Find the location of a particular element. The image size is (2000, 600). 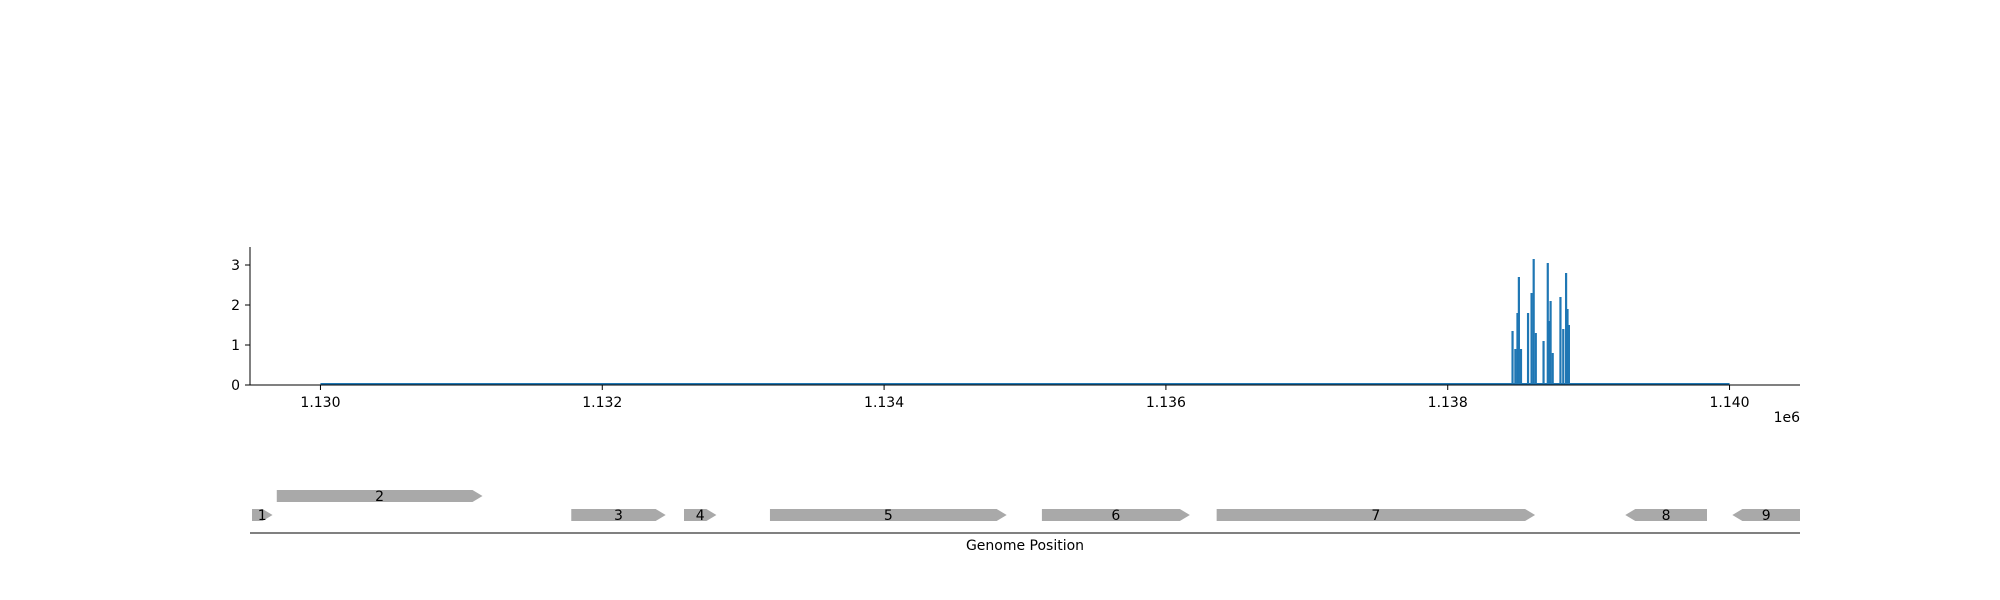

gene-label: 4 is located at coordinates (700, 516).